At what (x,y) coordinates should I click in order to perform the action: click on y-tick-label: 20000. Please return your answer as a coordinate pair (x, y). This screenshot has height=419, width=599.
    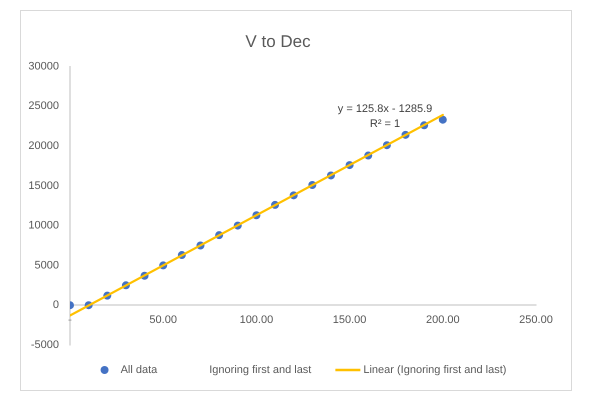
    Looking at the image, I should click on (43, 146).